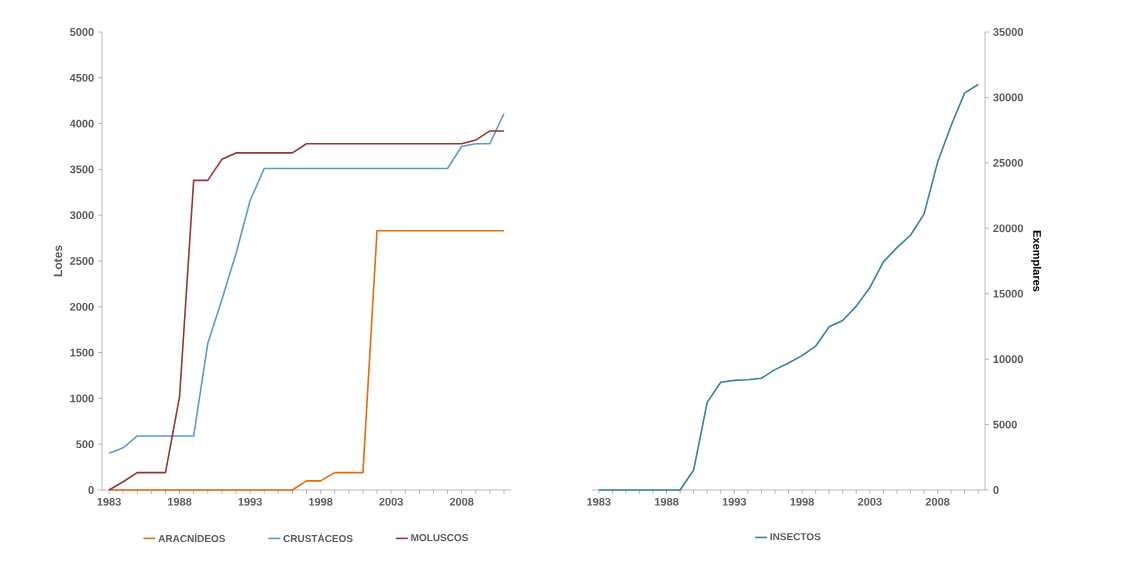 This screenshot has width=1131, height=571. Describe the element at coordinates (1005, 424) in the screenshot. I see `y2-tick-label: 5000` at that location.